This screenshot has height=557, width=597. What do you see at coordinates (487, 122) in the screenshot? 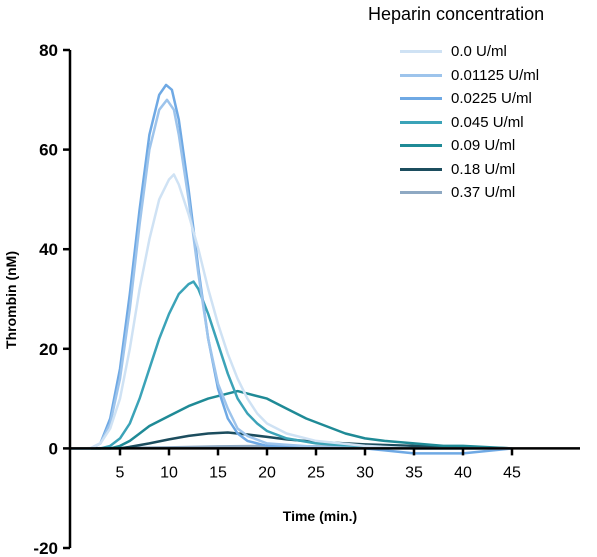
I see `legend-label: 0.045 U/ml` at bounding box center [487, 122].